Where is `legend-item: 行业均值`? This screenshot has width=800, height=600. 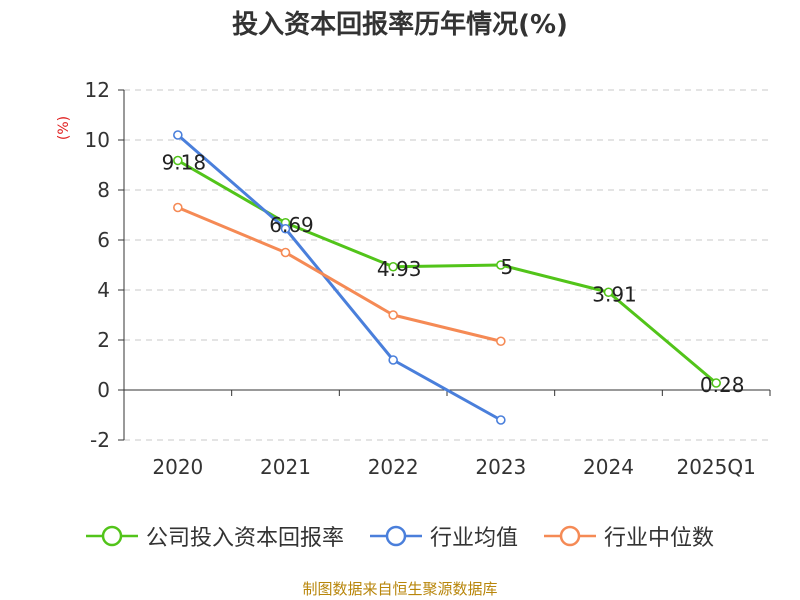
legend-item: 行业均值 is located at coordinates (443, 536).